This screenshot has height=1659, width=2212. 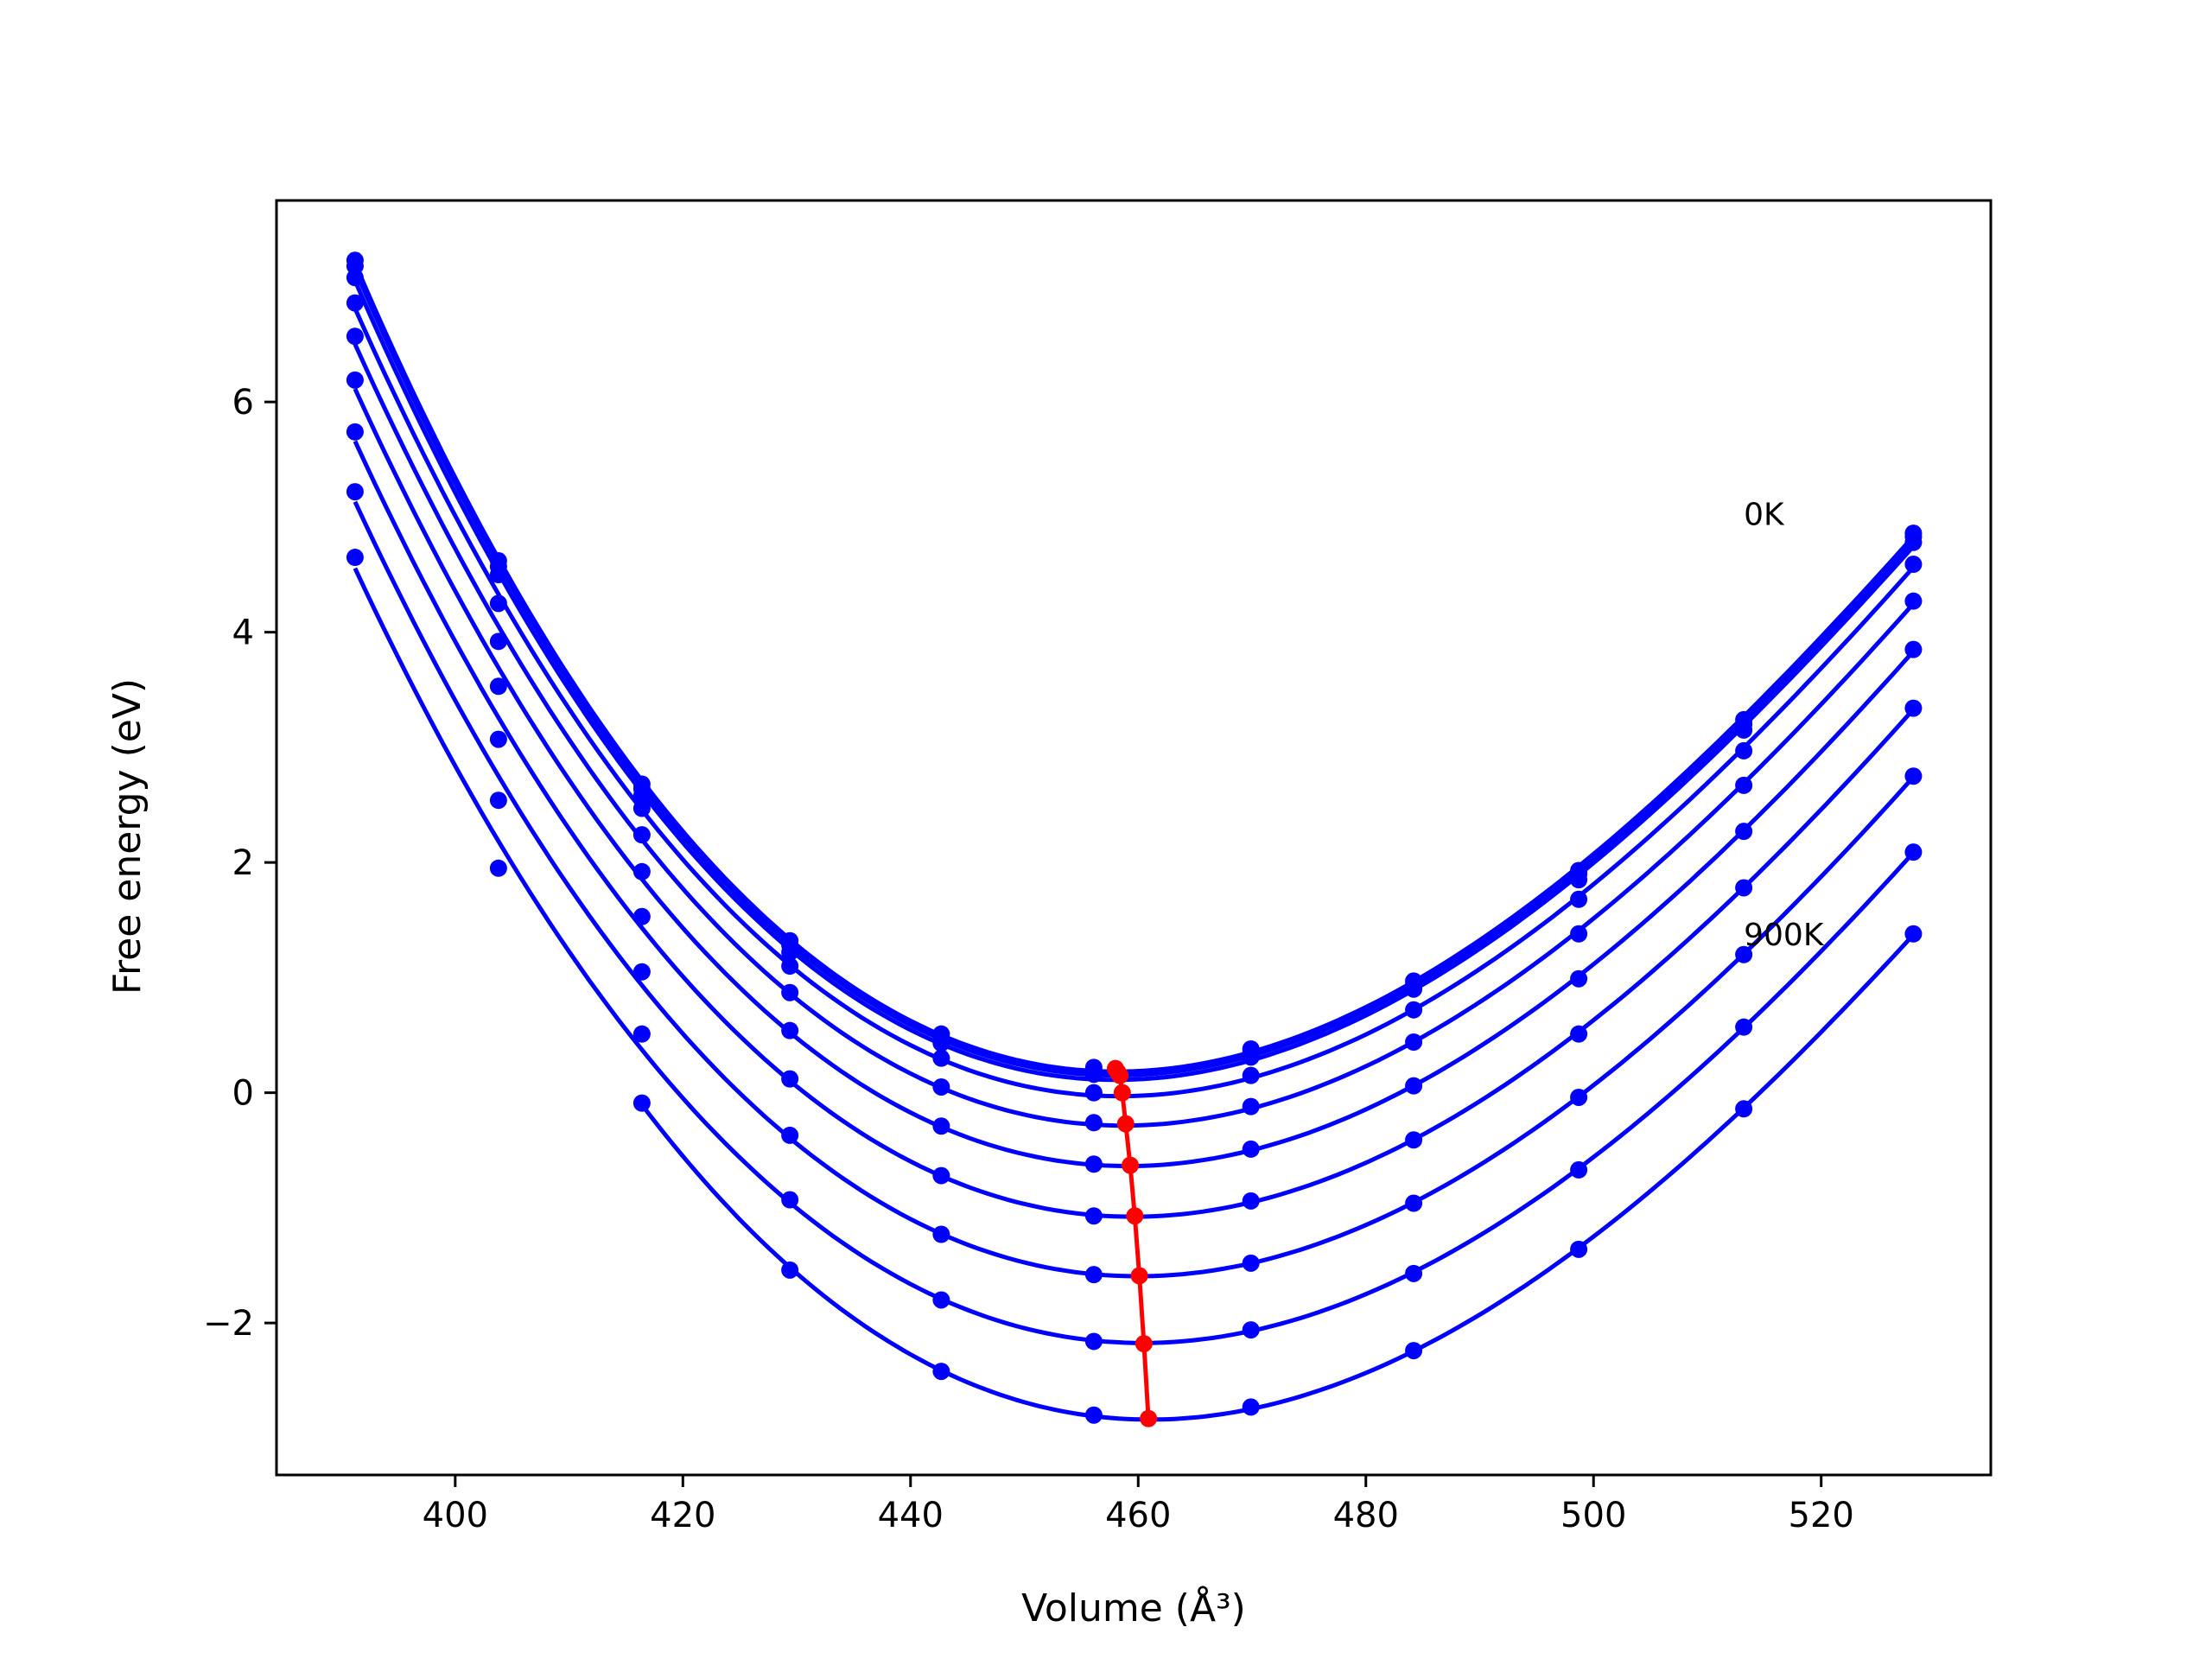 I want to click on x-tick-label-520: 520, so click(x=1821, y=1515).